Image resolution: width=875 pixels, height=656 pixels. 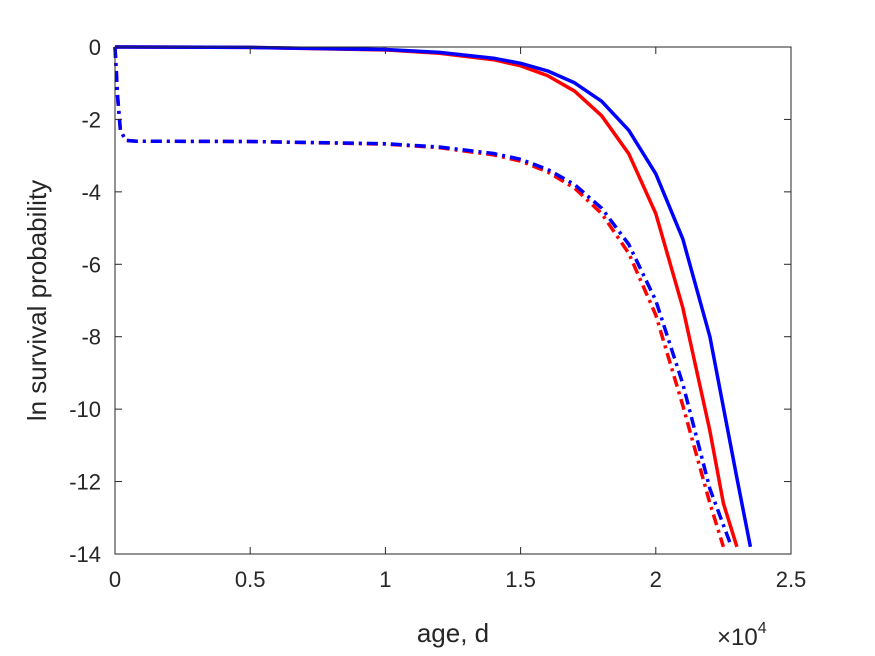 I want to click on y-tick-label: -6, so click(x=91, y=264).